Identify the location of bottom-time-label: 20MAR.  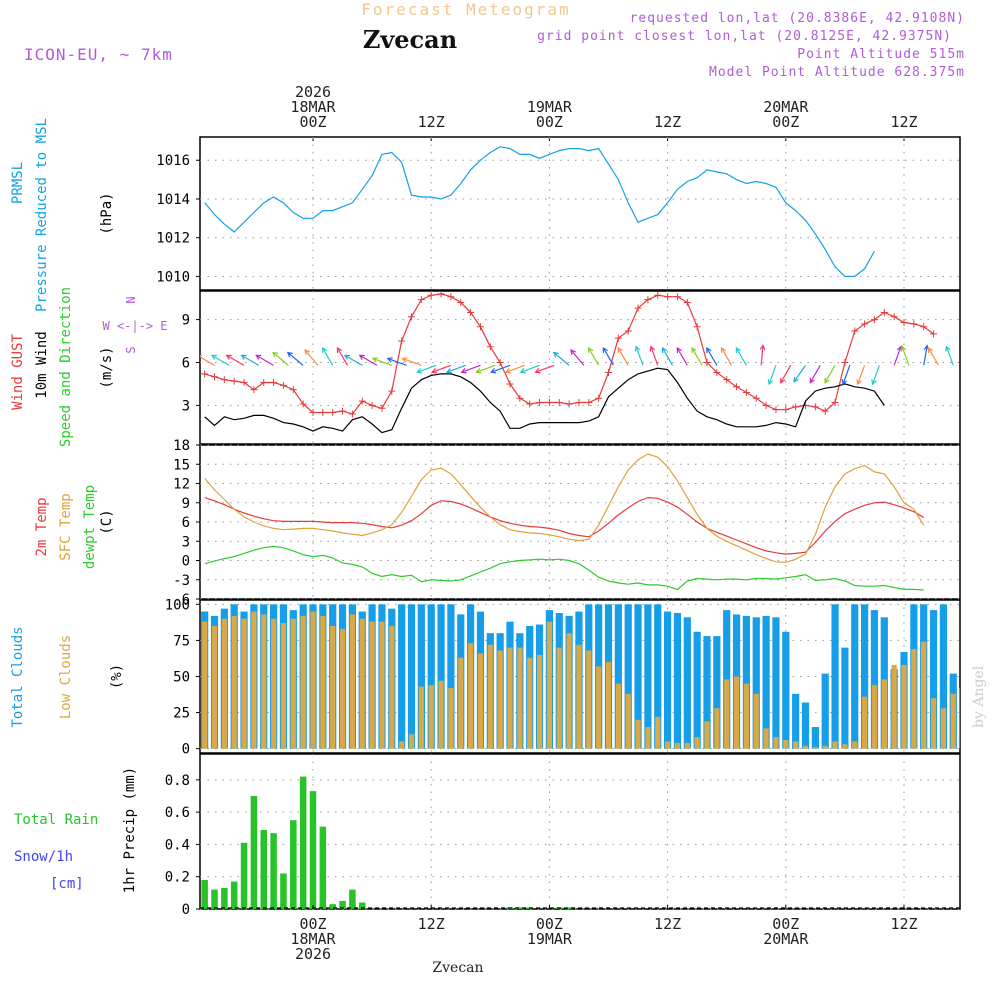
(786, 939).